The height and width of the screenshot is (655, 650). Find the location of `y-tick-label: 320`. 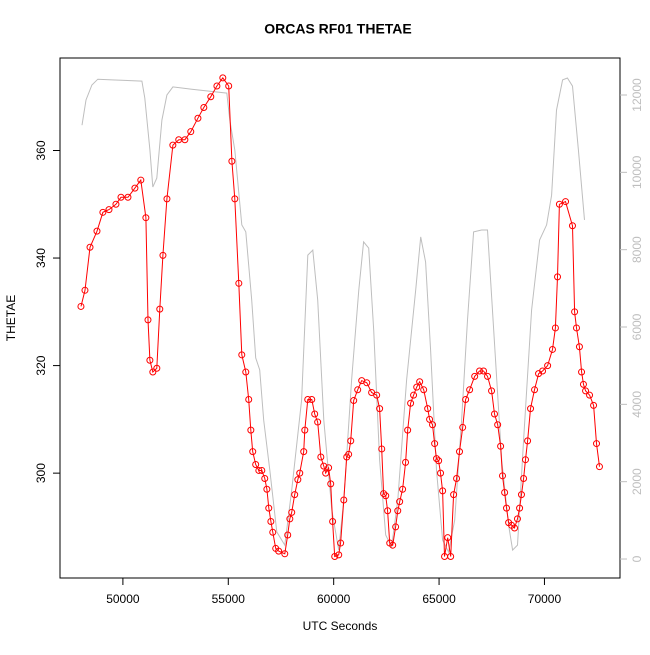

y-tick-label: 320 is located at coordinates (41, 365).